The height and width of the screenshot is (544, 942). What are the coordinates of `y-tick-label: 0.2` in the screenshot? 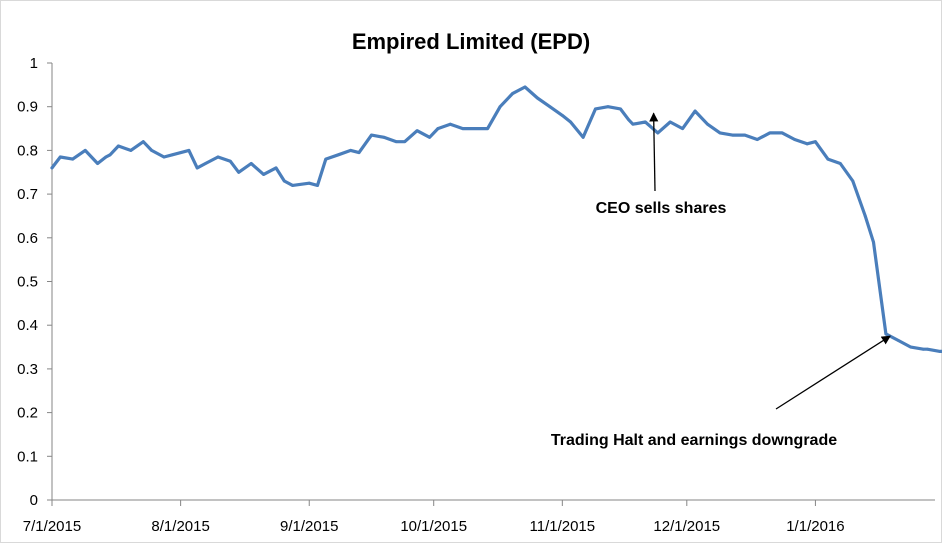 It's located at (27, 413).